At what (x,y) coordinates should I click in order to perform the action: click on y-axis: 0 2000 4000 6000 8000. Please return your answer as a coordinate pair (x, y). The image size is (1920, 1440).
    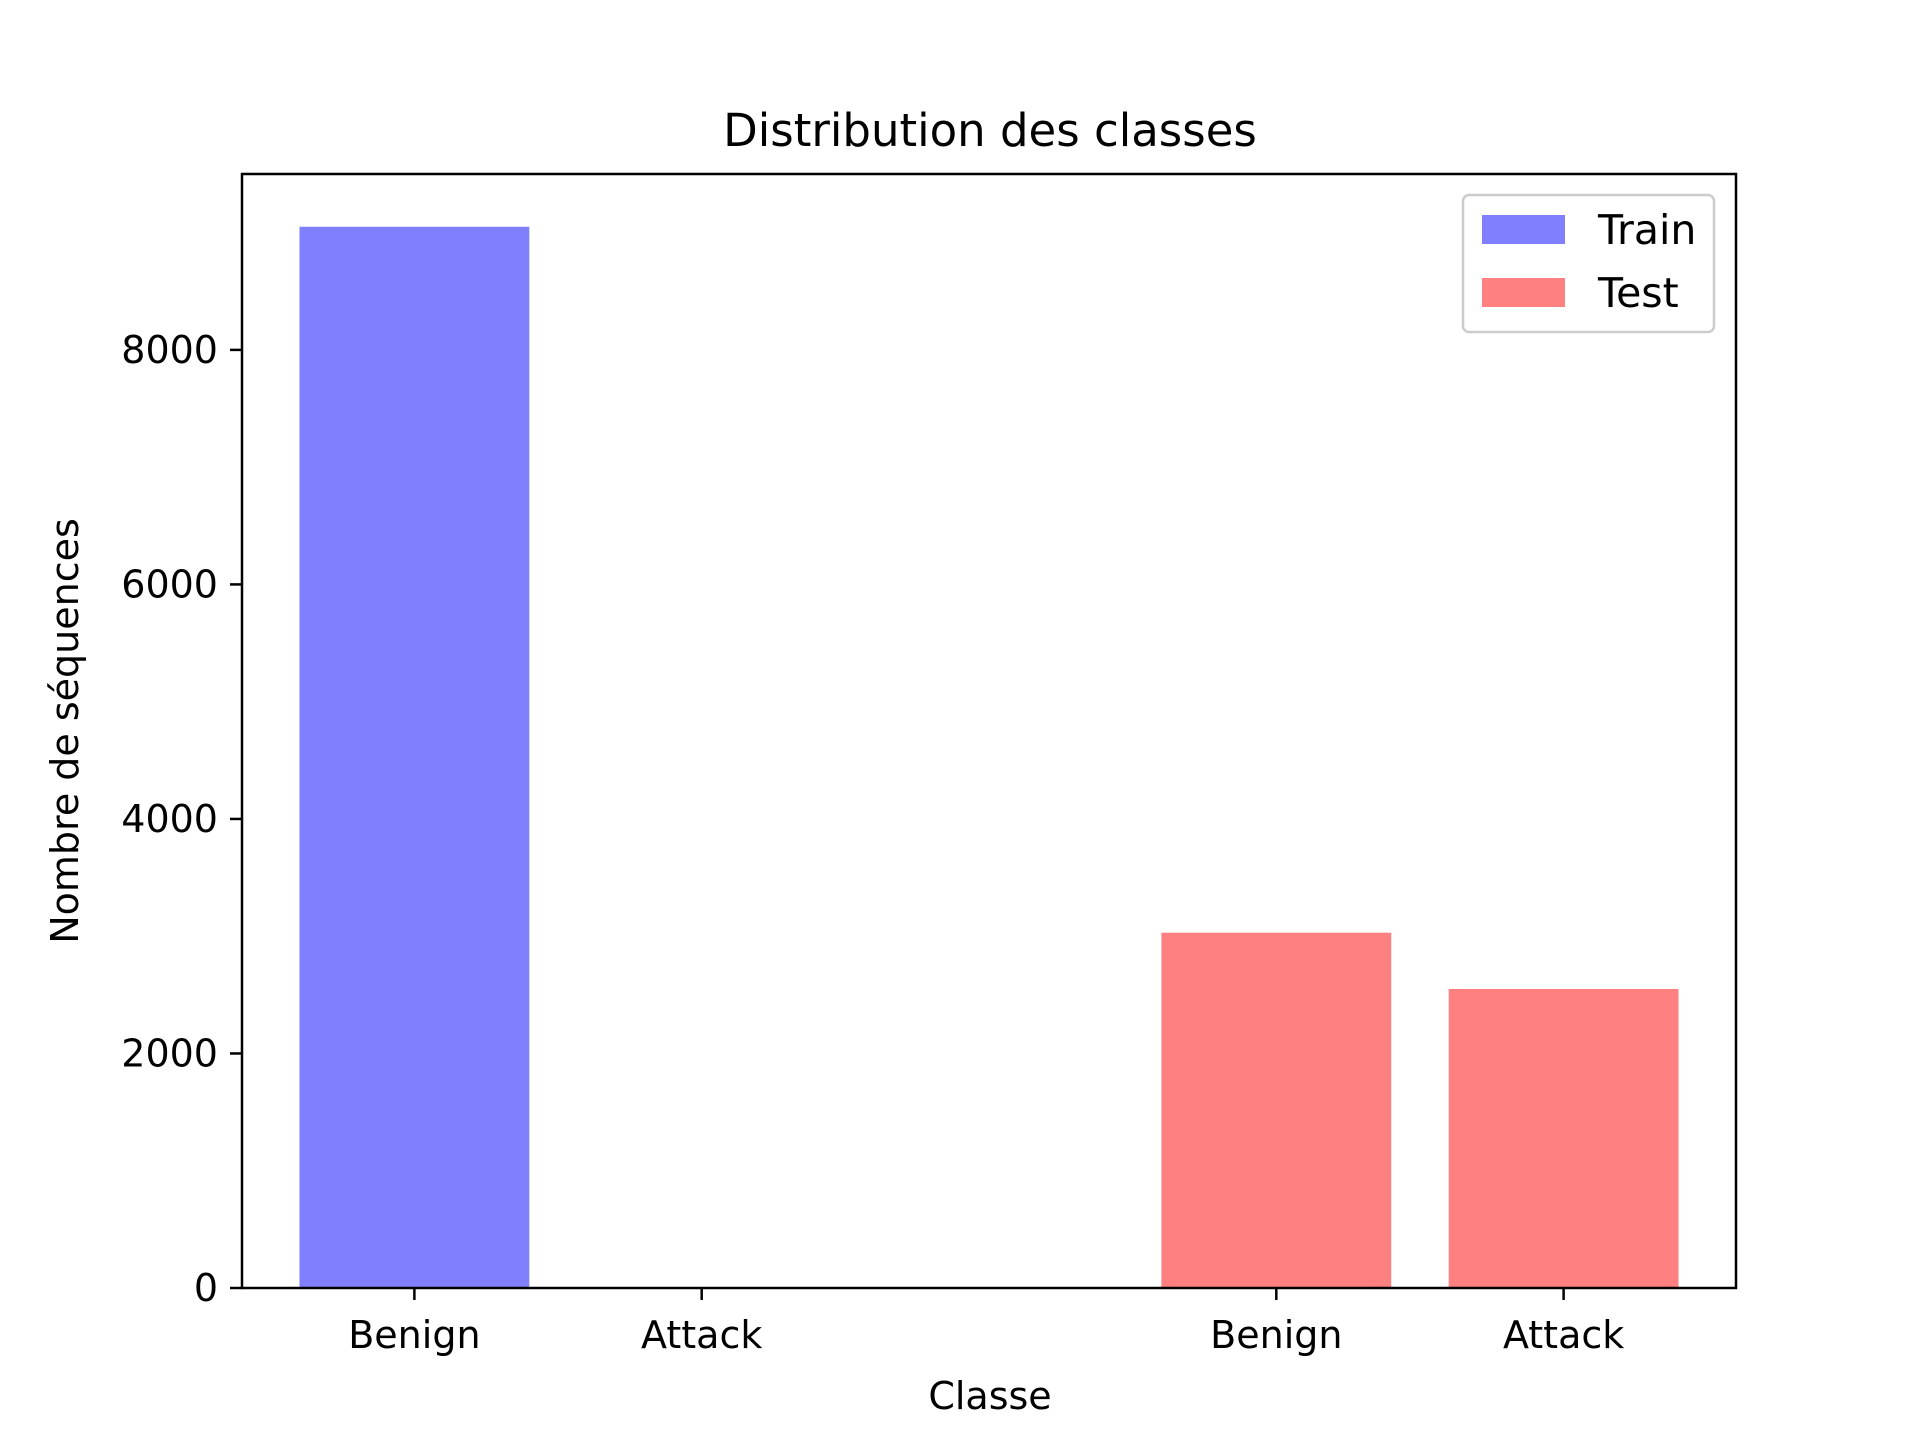
    Looking at the image, I should click on (181, 819).